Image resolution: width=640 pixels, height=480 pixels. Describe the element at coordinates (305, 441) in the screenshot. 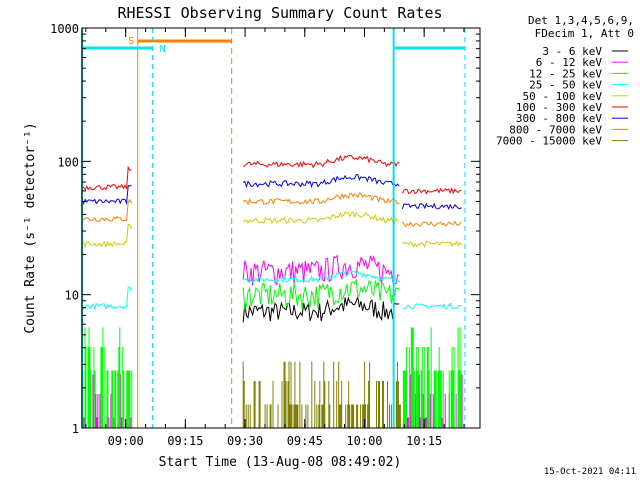

I see `x-tick-label: 09:45` at that location.